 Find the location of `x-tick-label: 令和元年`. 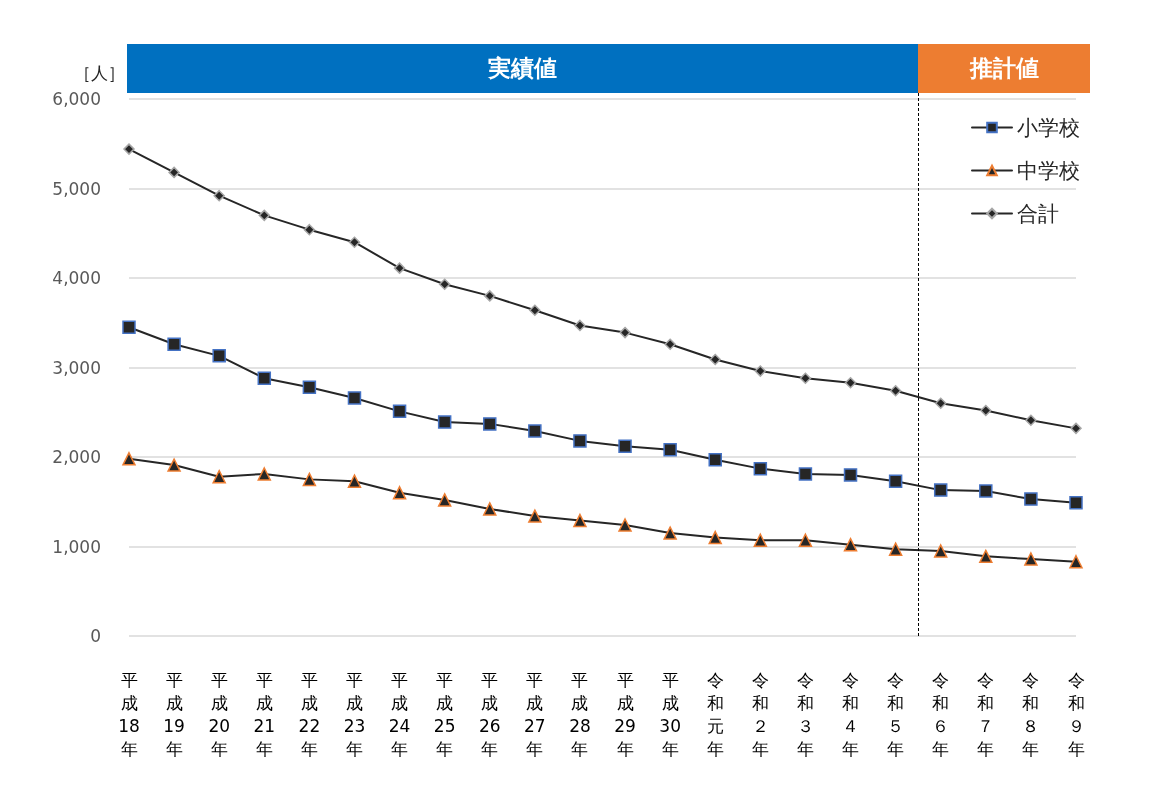

x-tick-label: 令和元年 is located at coordinates (715, 714).